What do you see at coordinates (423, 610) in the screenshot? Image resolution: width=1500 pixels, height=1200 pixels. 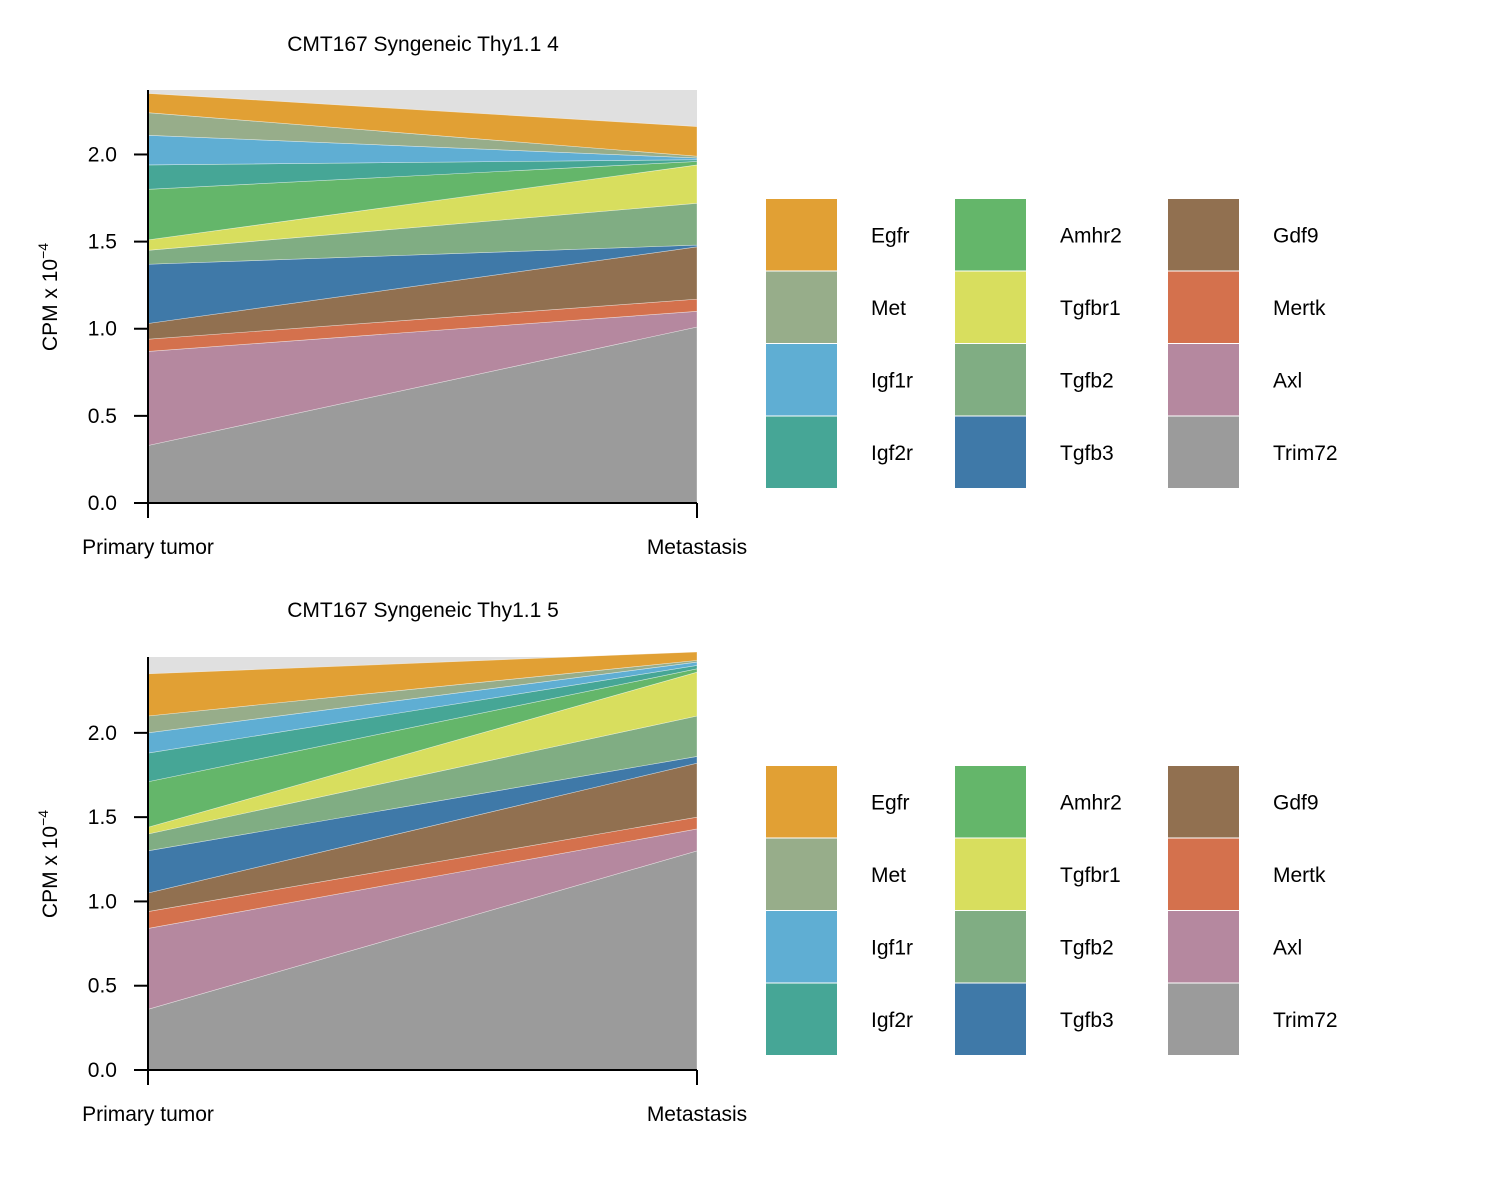 I see `chart-title: CMT167 Syngeneic Thy1.1 5` at bounding box center [423, 610].